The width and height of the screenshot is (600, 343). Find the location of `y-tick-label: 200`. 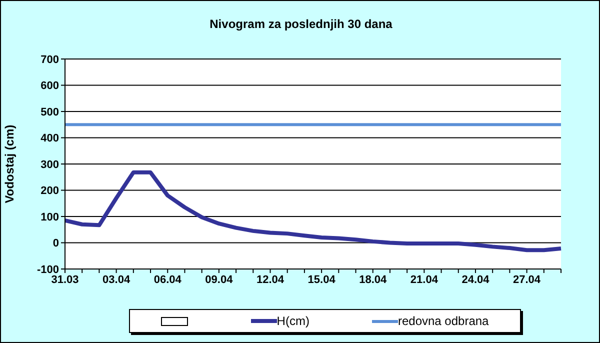

y-tick-label: 200 is located at coordinates (49, 191).